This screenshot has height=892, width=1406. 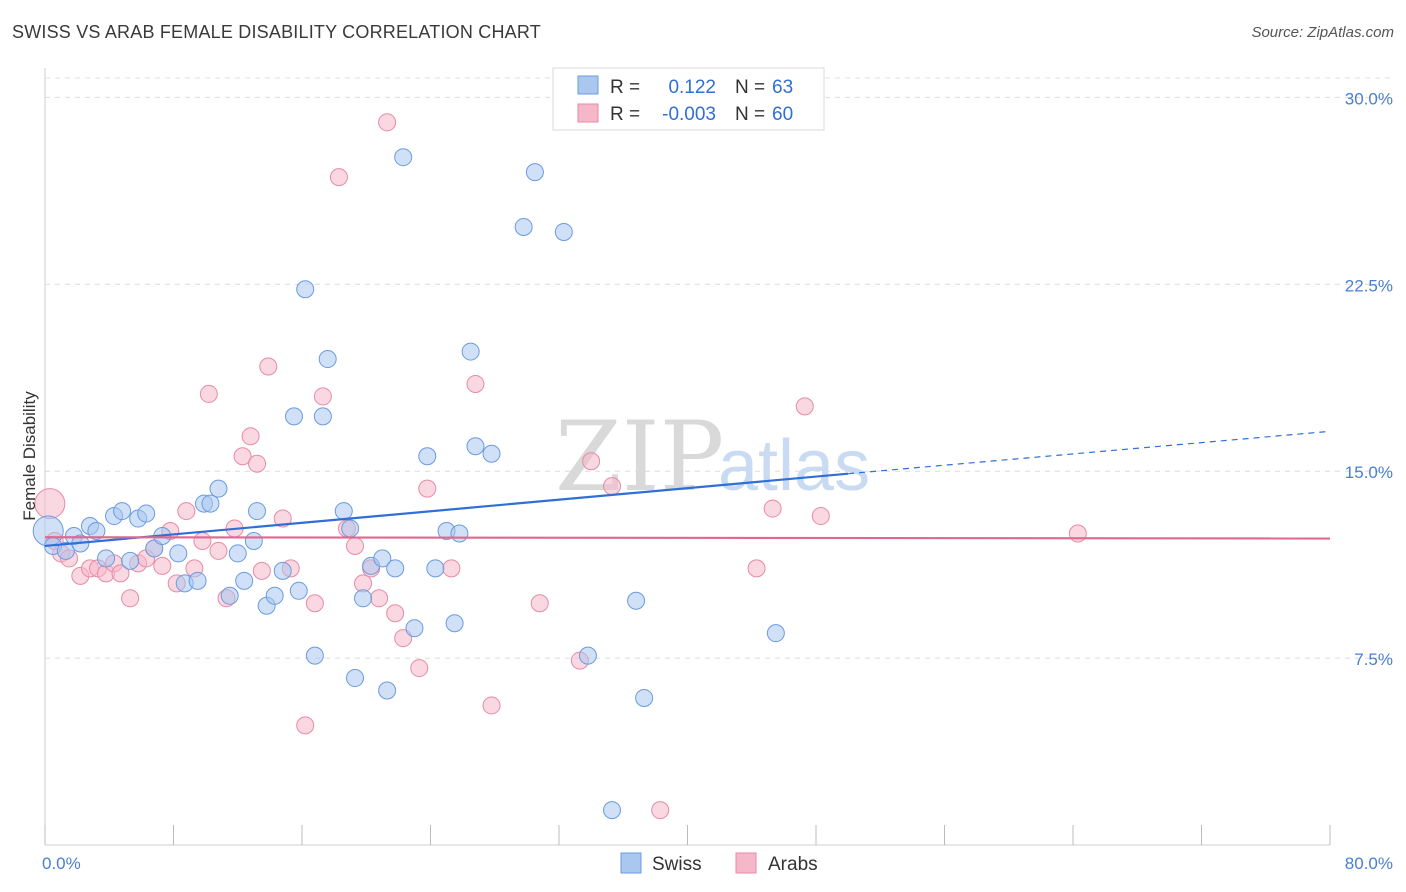 What do you see at coordinates (717, 863) in the screenshot?
I see `x-tick-labels: 0.0% 80.0%` at bounding box center [717, 863].